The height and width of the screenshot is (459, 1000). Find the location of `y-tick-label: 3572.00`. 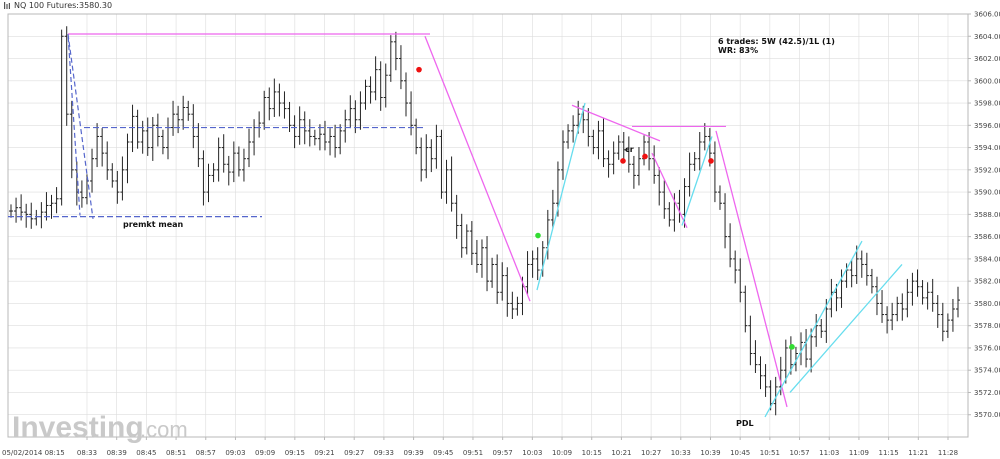

y-tick-label: 3572.00 is located at coordinates (987, 393).